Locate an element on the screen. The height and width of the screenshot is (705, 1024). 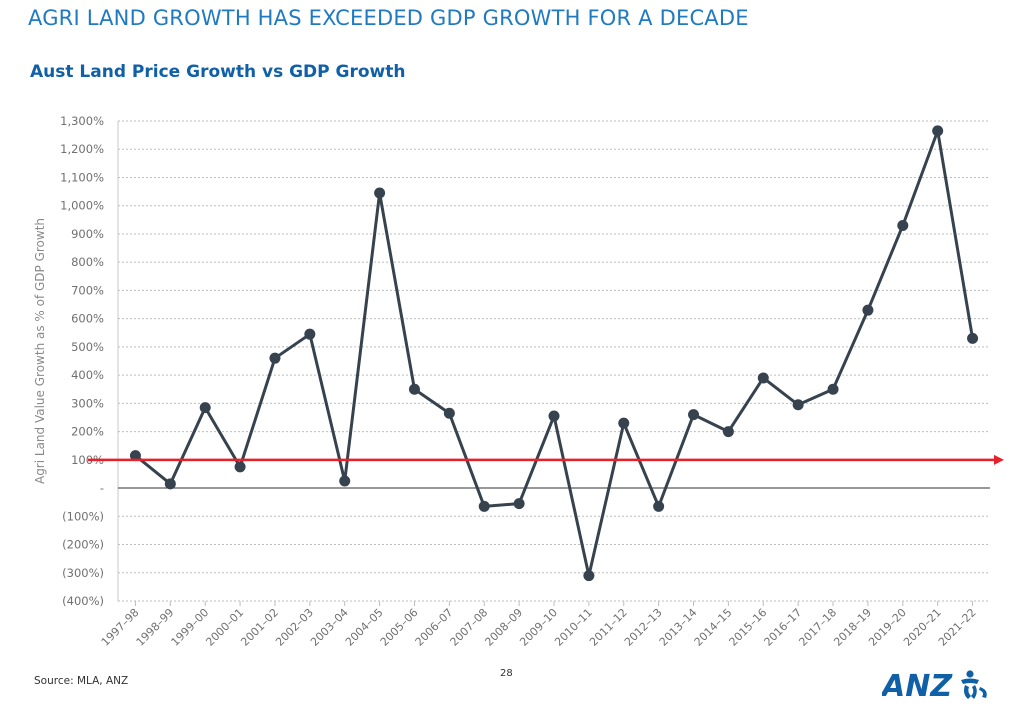
x-tick-label: 2021–22 is located at coordinates (957, 627).